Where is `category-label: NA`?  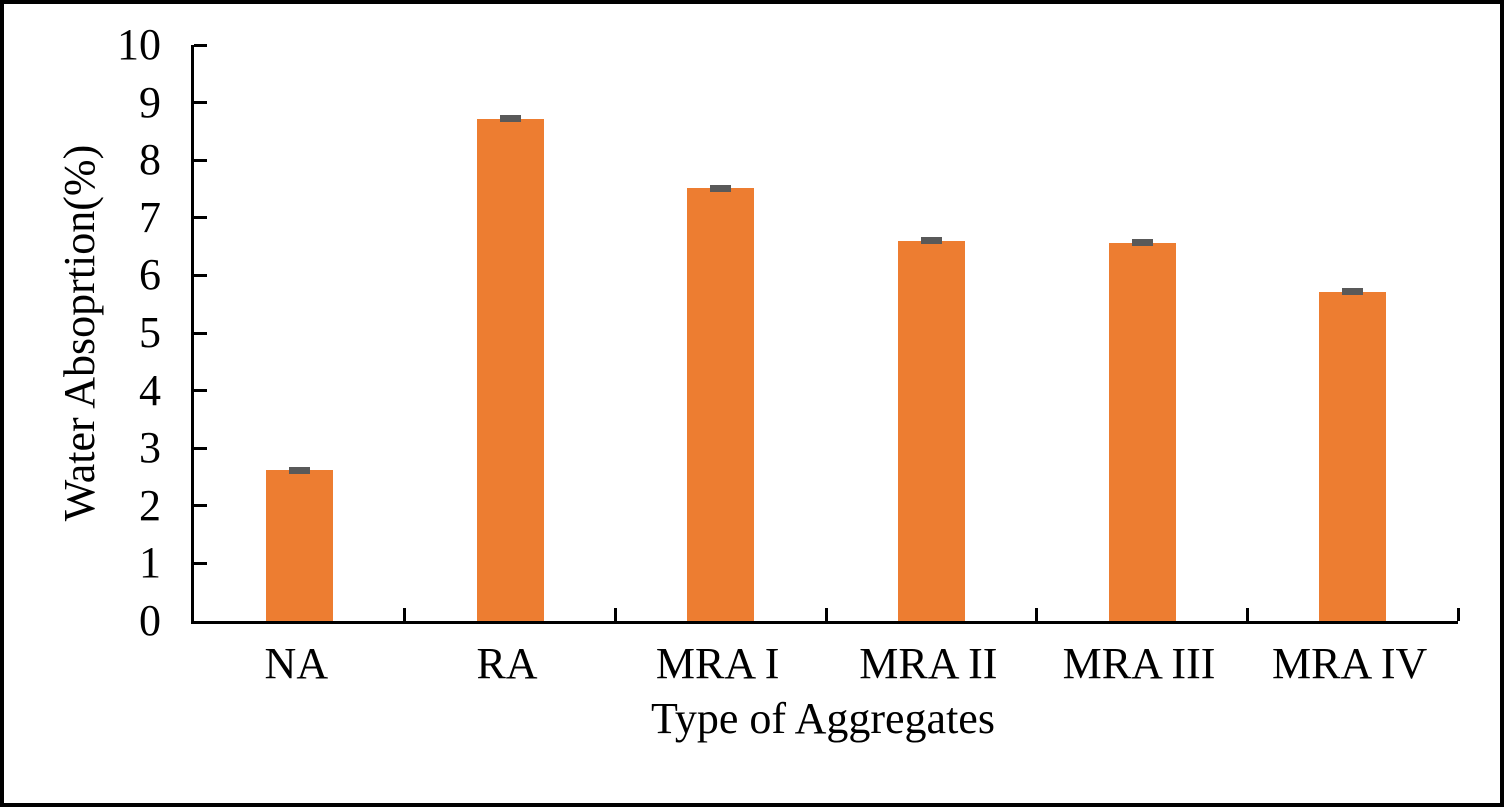
category-label: NA is located at coordinates (296, 663).